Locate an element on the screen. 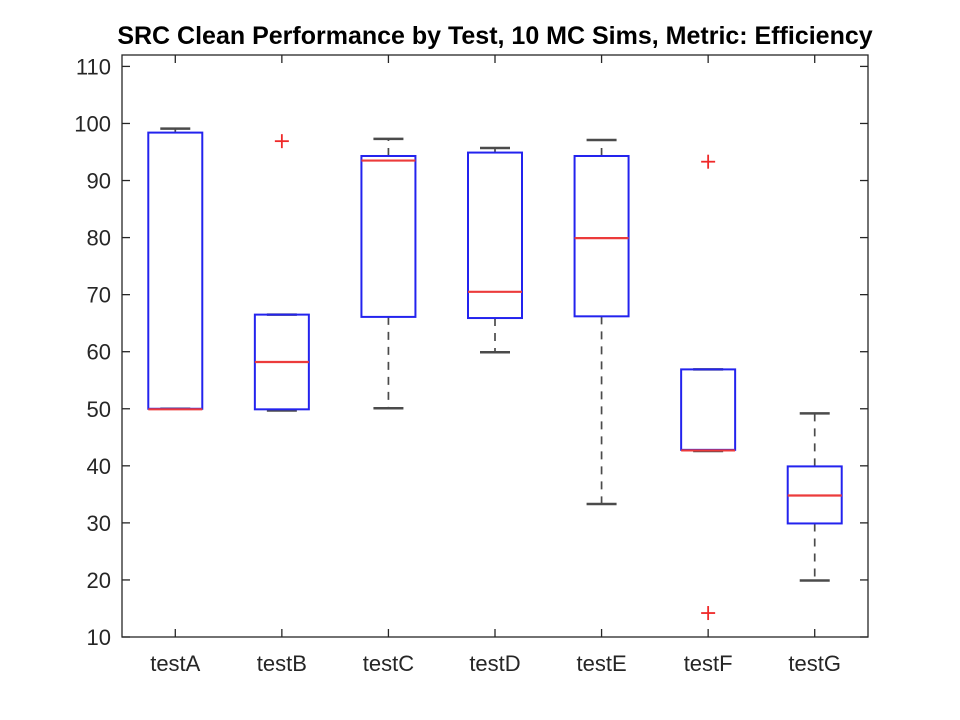 Image resolution: width=960 pixels, height=720 pixels. y-tick-label: 40 is located at coordinates (99, 466).